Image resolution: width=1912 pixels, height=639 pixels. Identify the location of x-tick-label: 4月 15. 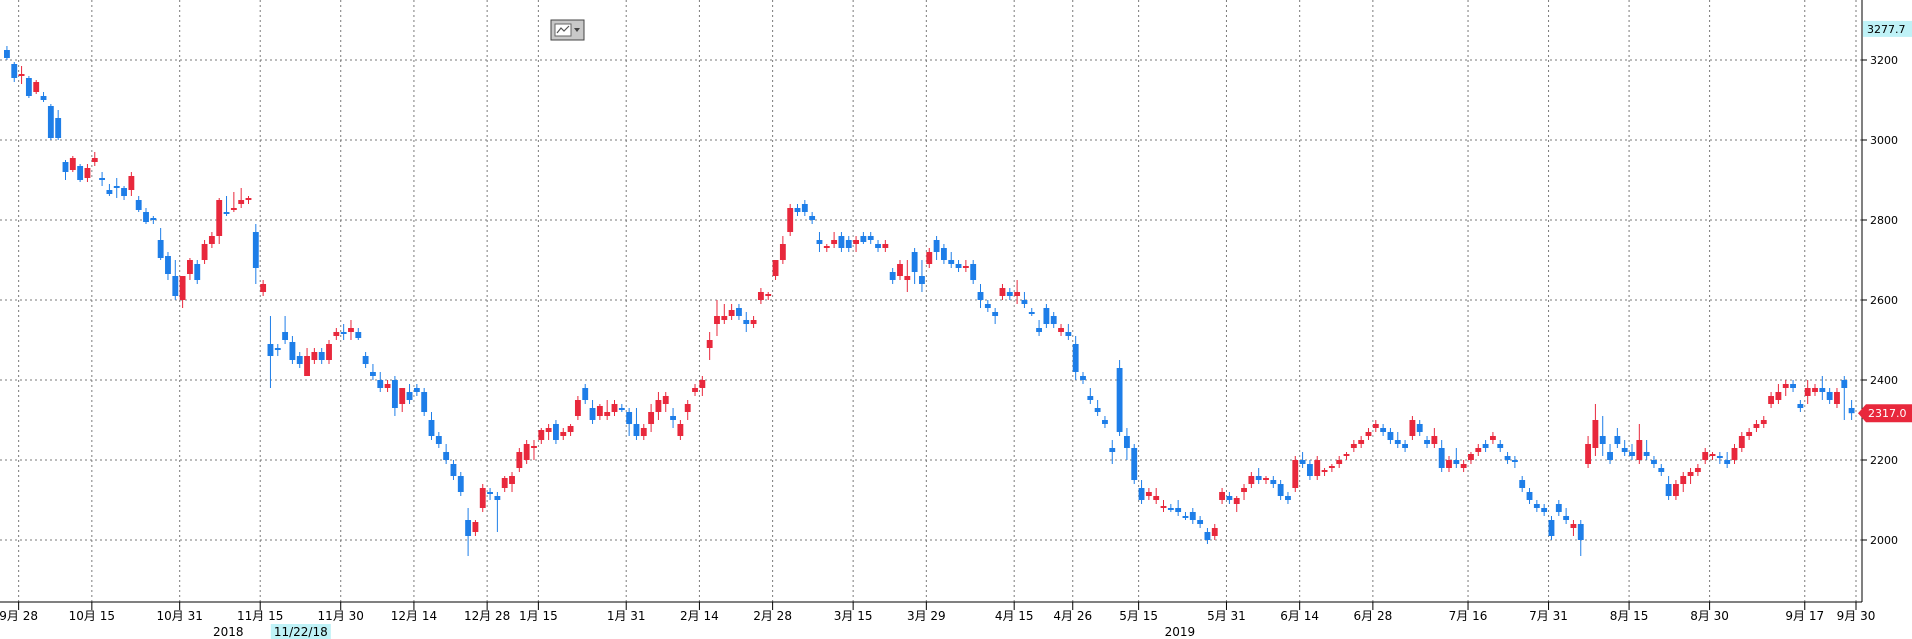
(1014, 616).